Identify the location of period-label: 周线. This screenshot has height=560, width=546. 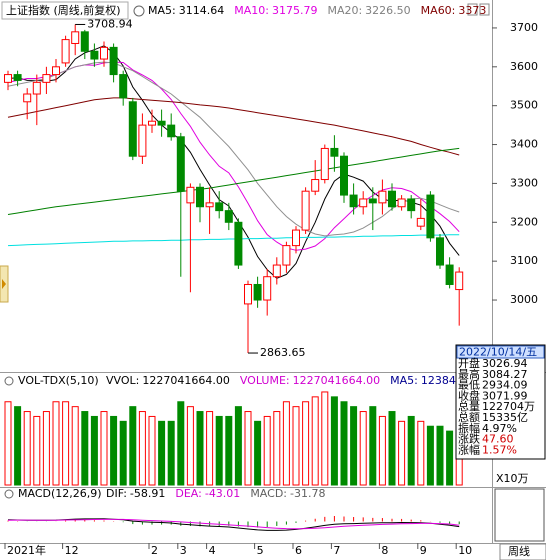
(519, 551).